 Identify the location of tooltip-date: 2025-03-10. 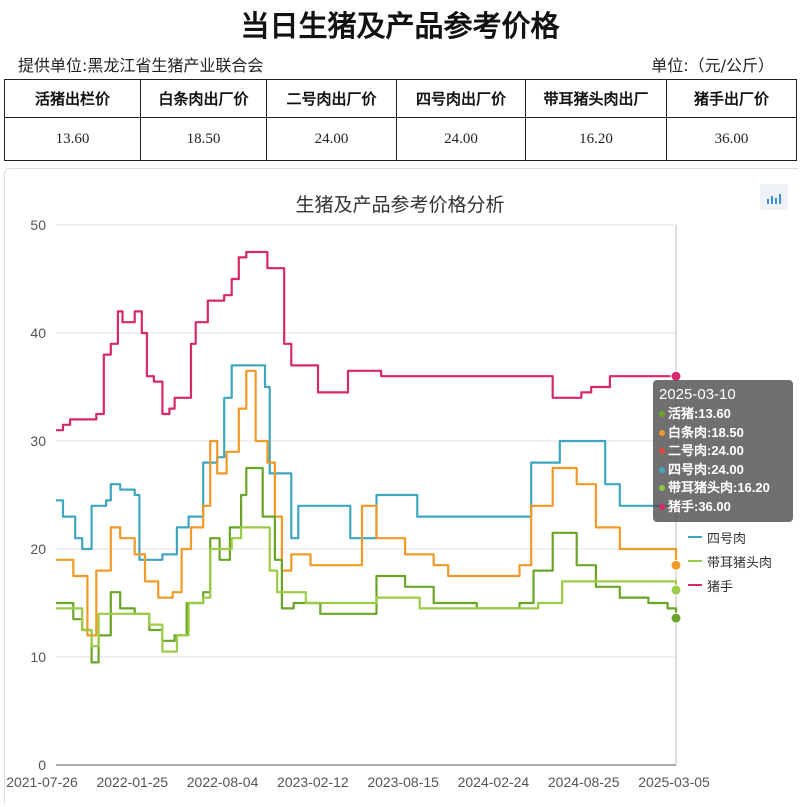
(697, 394).